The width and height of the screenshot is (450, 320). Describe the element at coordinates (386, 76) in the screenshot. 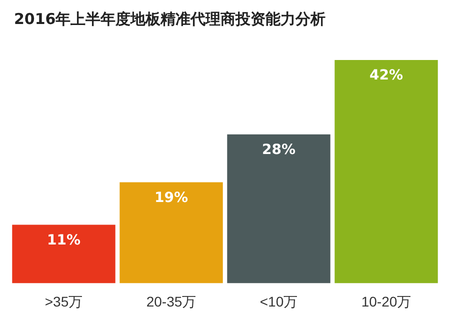

I see `data-label: 42%` at that location.